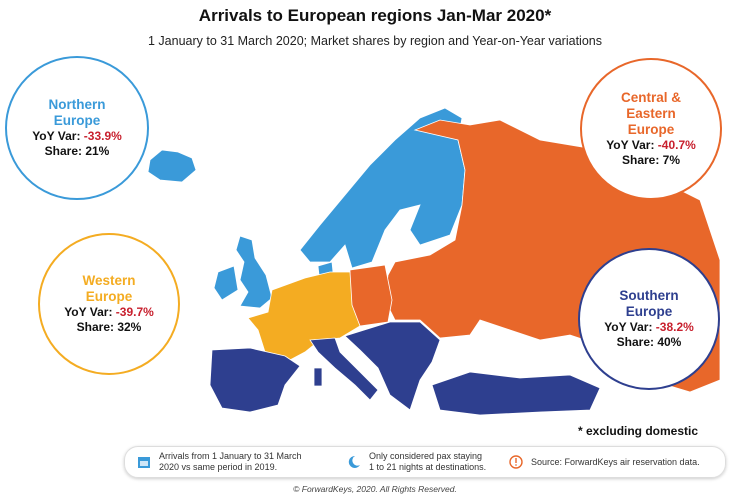  I want to click on yoy-var: YoY Var: -40.7%, so click(651, 145).